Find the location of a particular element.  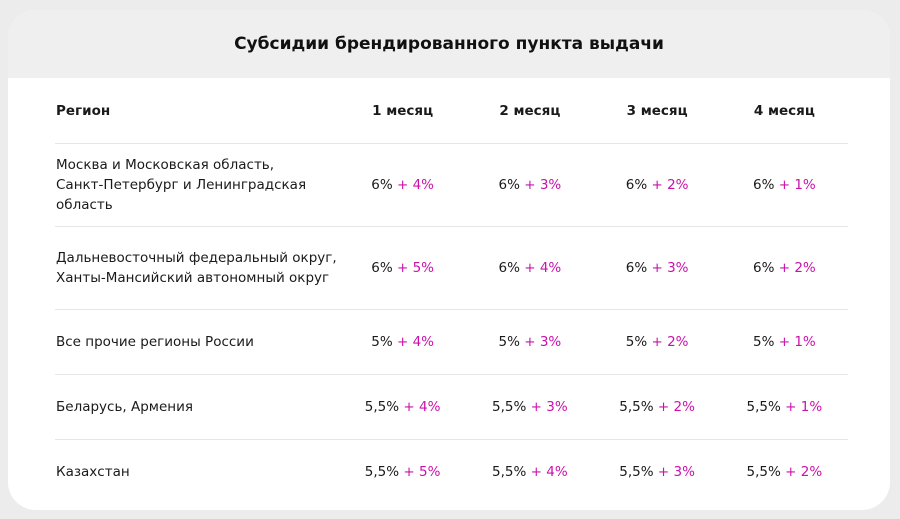

region-cell: Беларусь, Армения is located at coordinates (197, 407).